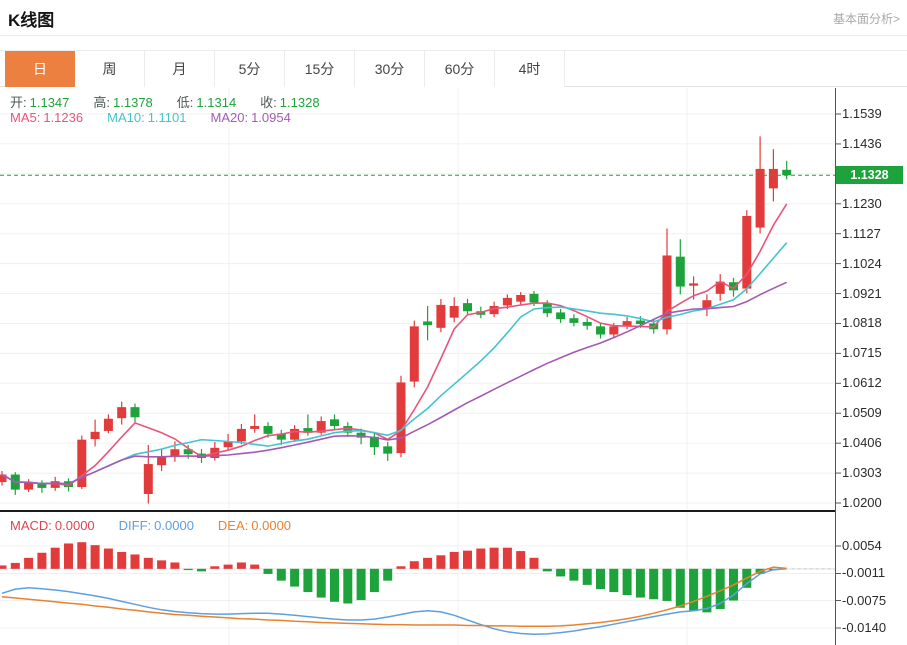 The width and height of the screenshot is (907, 645). What do you see at coordinates (394, 597) in the screenshot?
I see `dea-line` at bounding box center [394, 597].